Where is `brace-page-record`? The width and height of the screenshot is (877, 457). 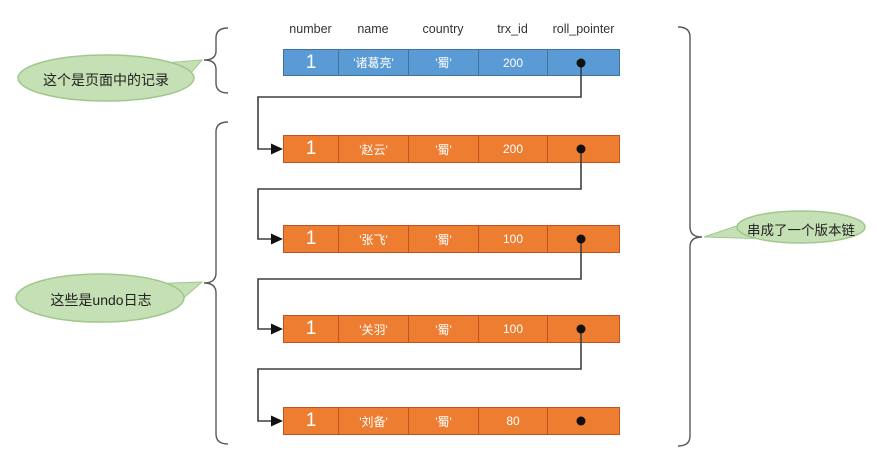 brace-page-record is located at coordinates (216, 60).